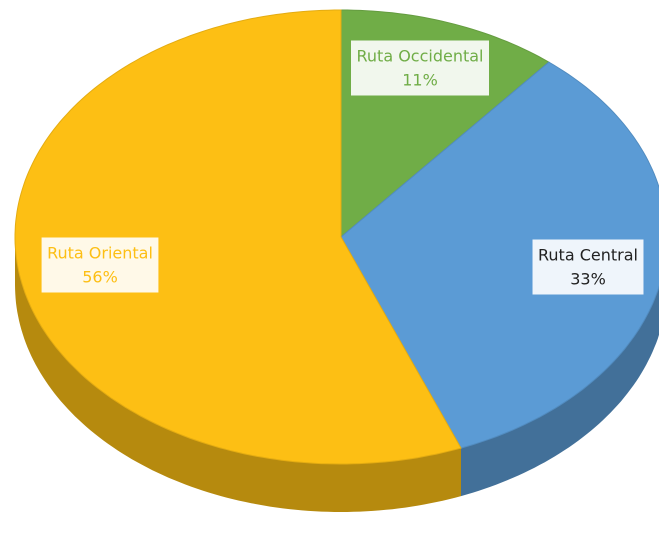 This screenshot has width=659, height=554. What do you see at coordinates (420, 80) in the screenshot?
I see `label-value: 11%` at bounding box center [420, 80].